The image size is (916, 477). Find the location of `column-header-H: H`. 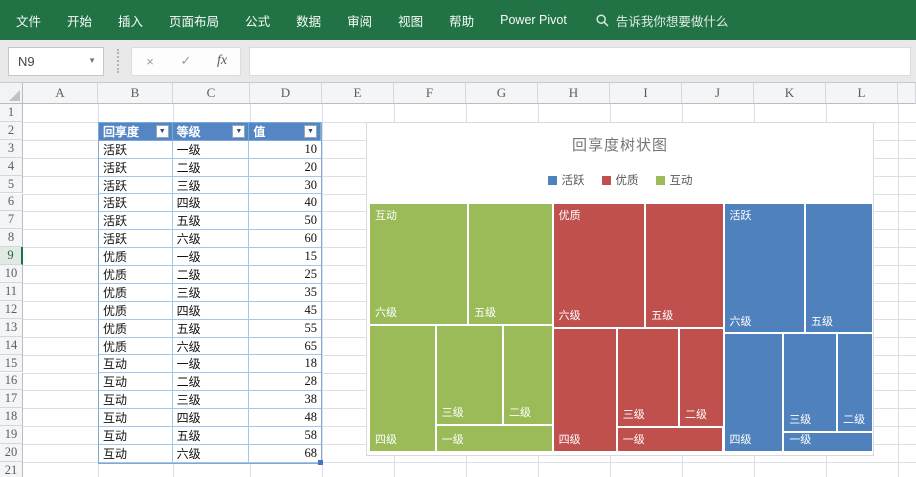

column-header-H: H is located at coordinates (574, 93).